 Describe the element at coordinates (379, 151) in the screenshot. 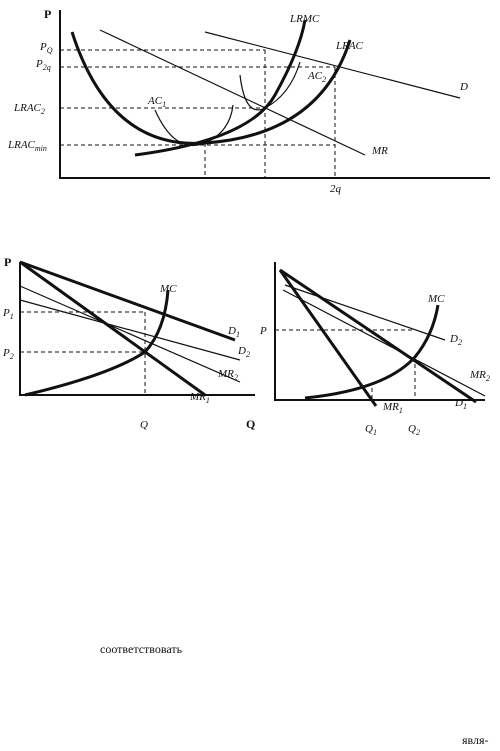

I see `label: MR` at that location.